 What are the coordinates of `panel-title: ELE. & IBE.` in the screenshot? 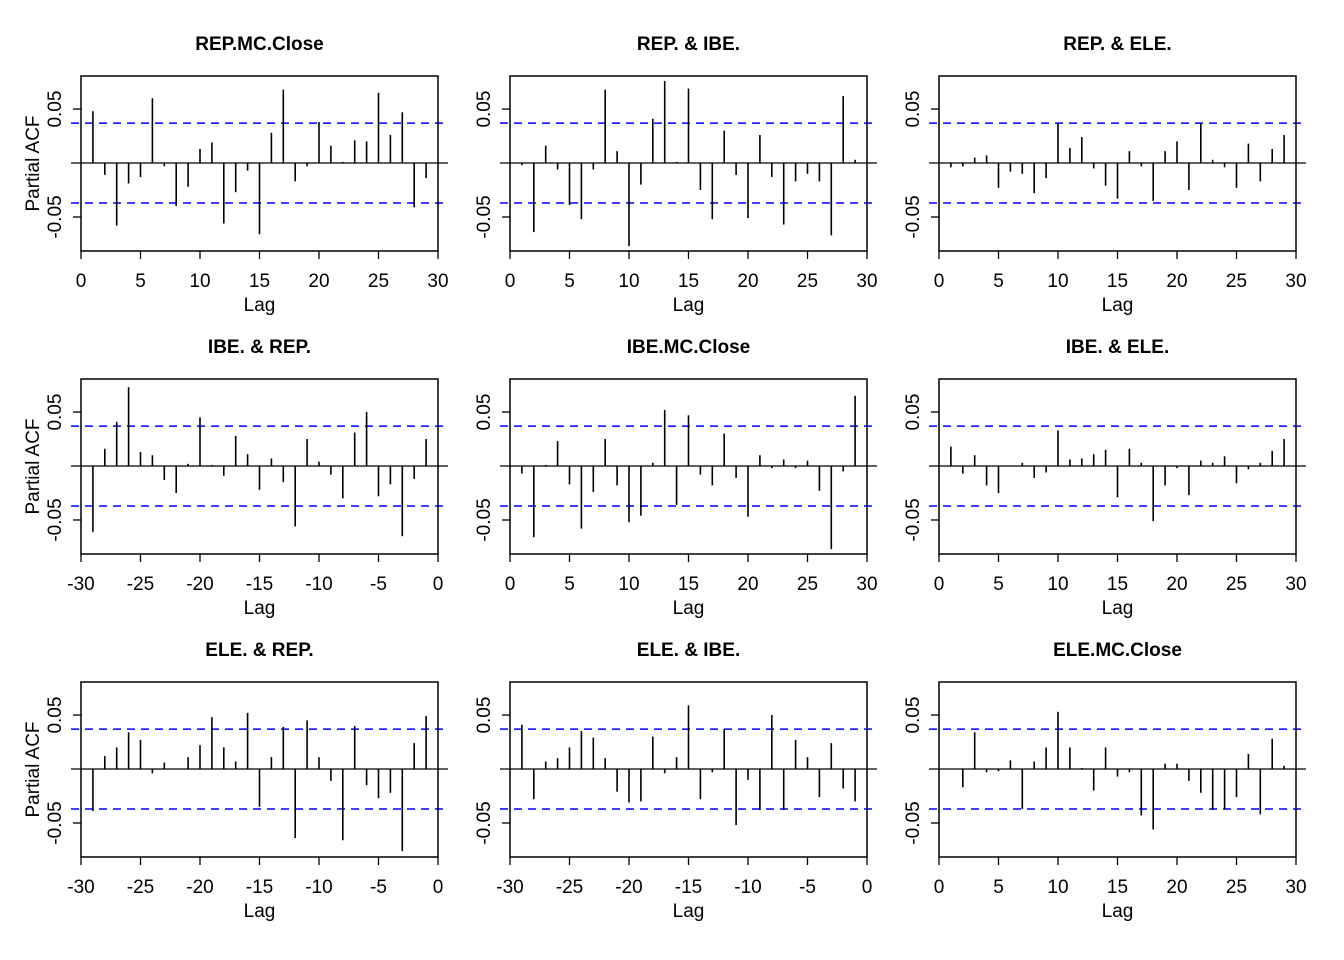 It's located at (688, 650).